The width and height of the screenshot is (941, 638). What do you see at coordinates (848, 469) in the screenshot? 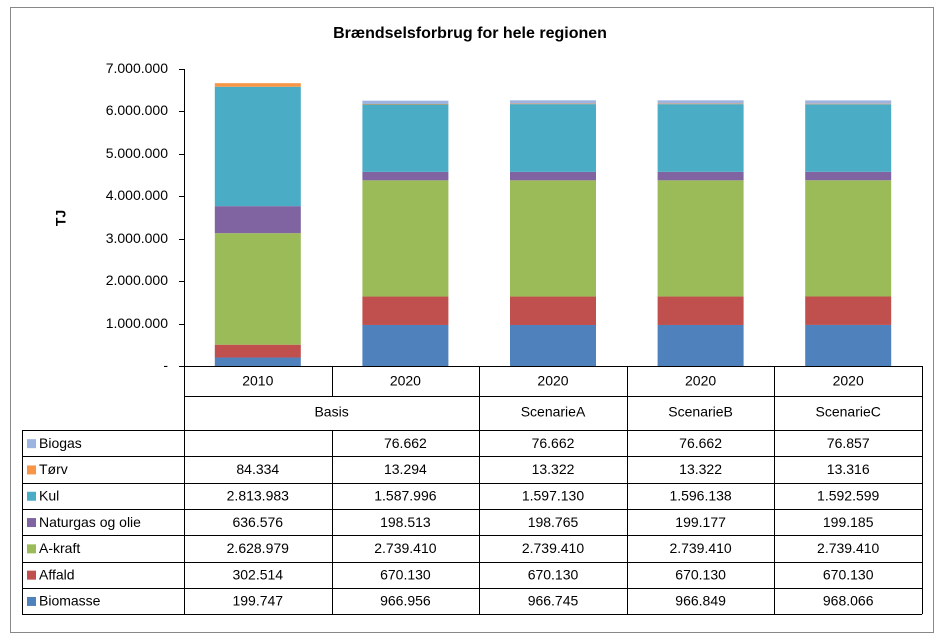
I see `table-value: 13.316` at bounding box center [848, 469].